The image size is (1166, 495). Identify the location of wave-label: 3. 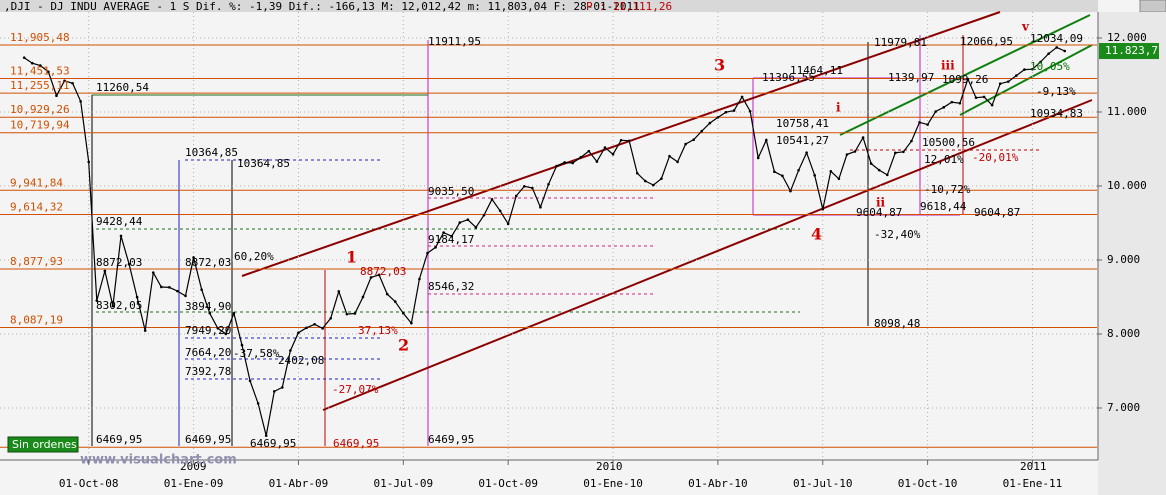
(719, 65).